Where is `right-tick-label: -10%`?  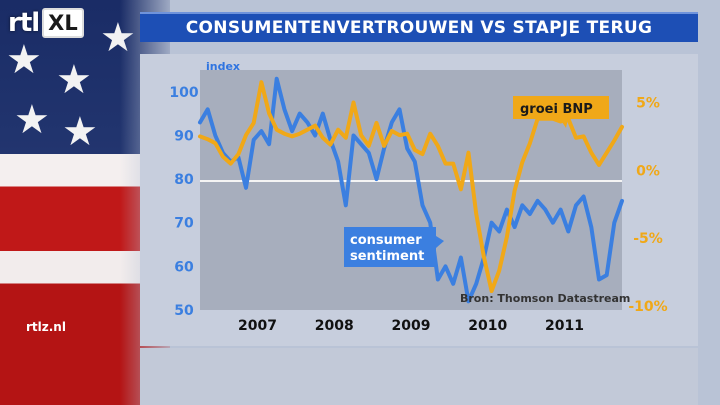
right-tick-label: -10% is located at coordinates (647, 307).